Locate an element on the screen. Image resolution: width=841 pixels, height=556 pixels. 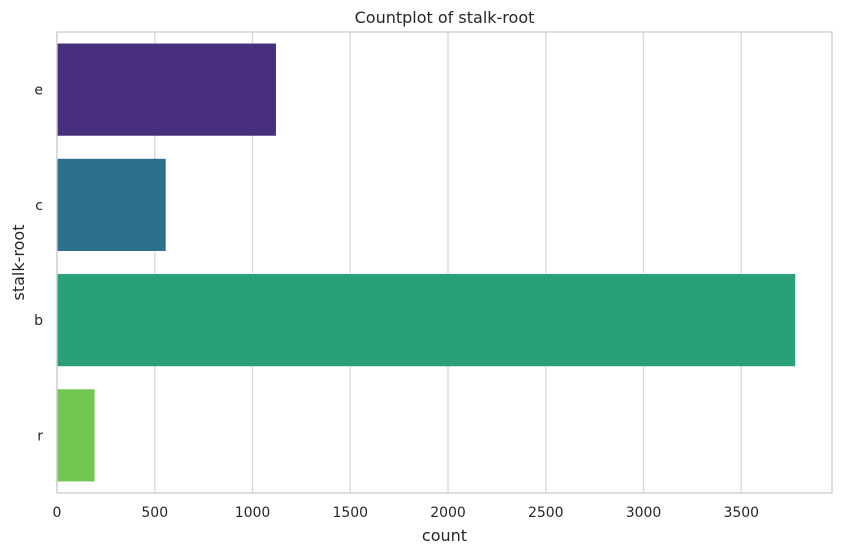
x-tick-label: 1500 is located at coordinates (350, 513).